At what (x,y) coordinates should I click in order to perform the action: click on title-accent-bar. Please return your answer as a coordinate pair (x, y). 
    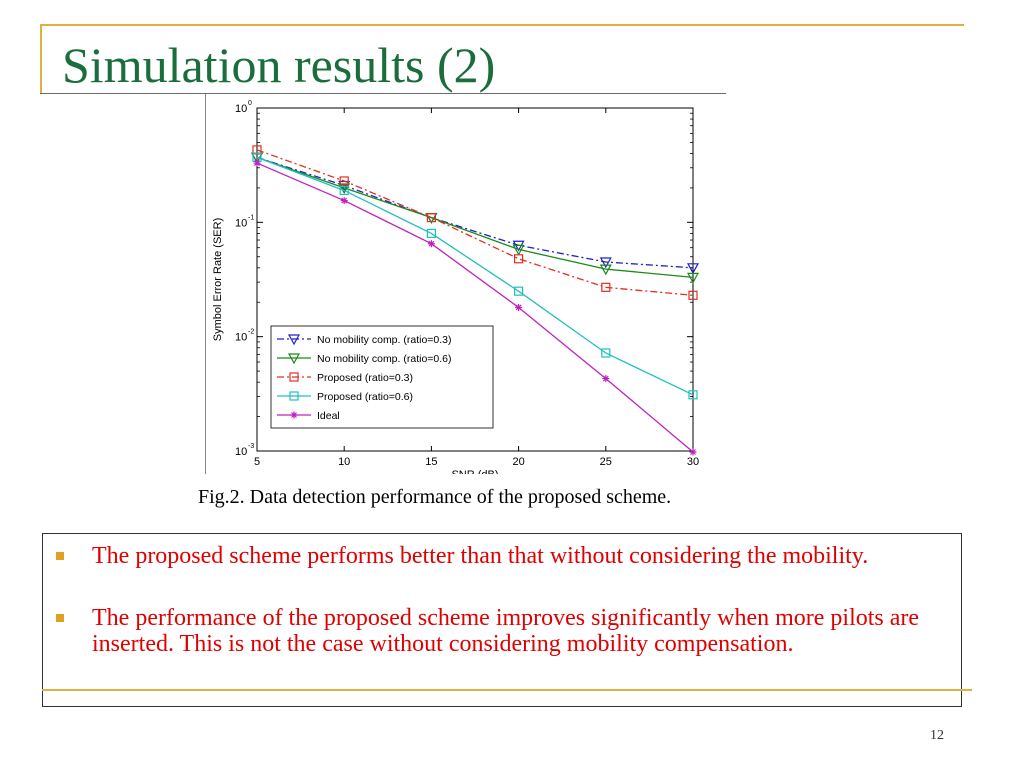
    Looking at the image, I should click on (41, 59).